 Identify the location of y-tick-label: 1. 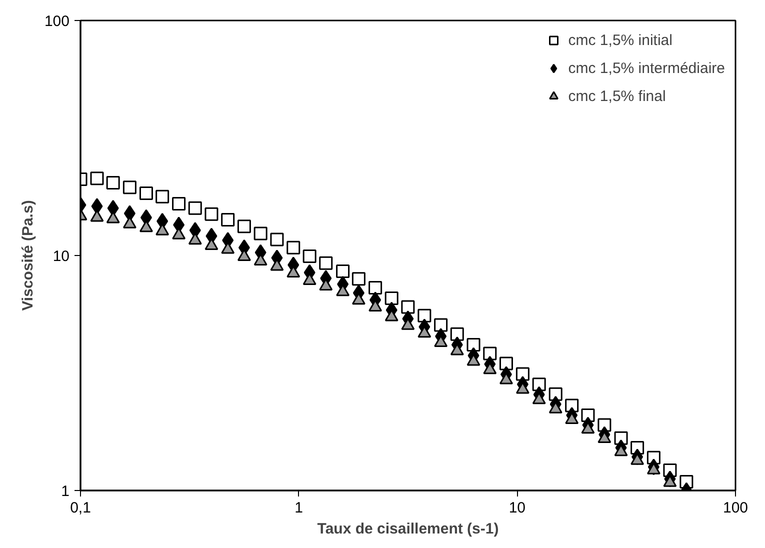
(65, 491).